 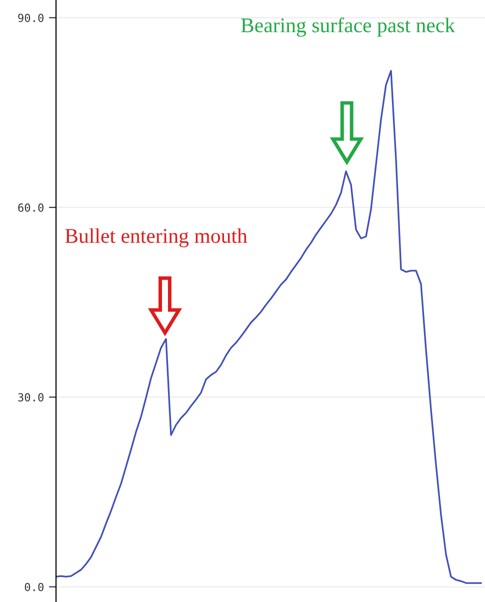 I want to click on annotation: Bearing surface past neck, so click(x=348, y=27).